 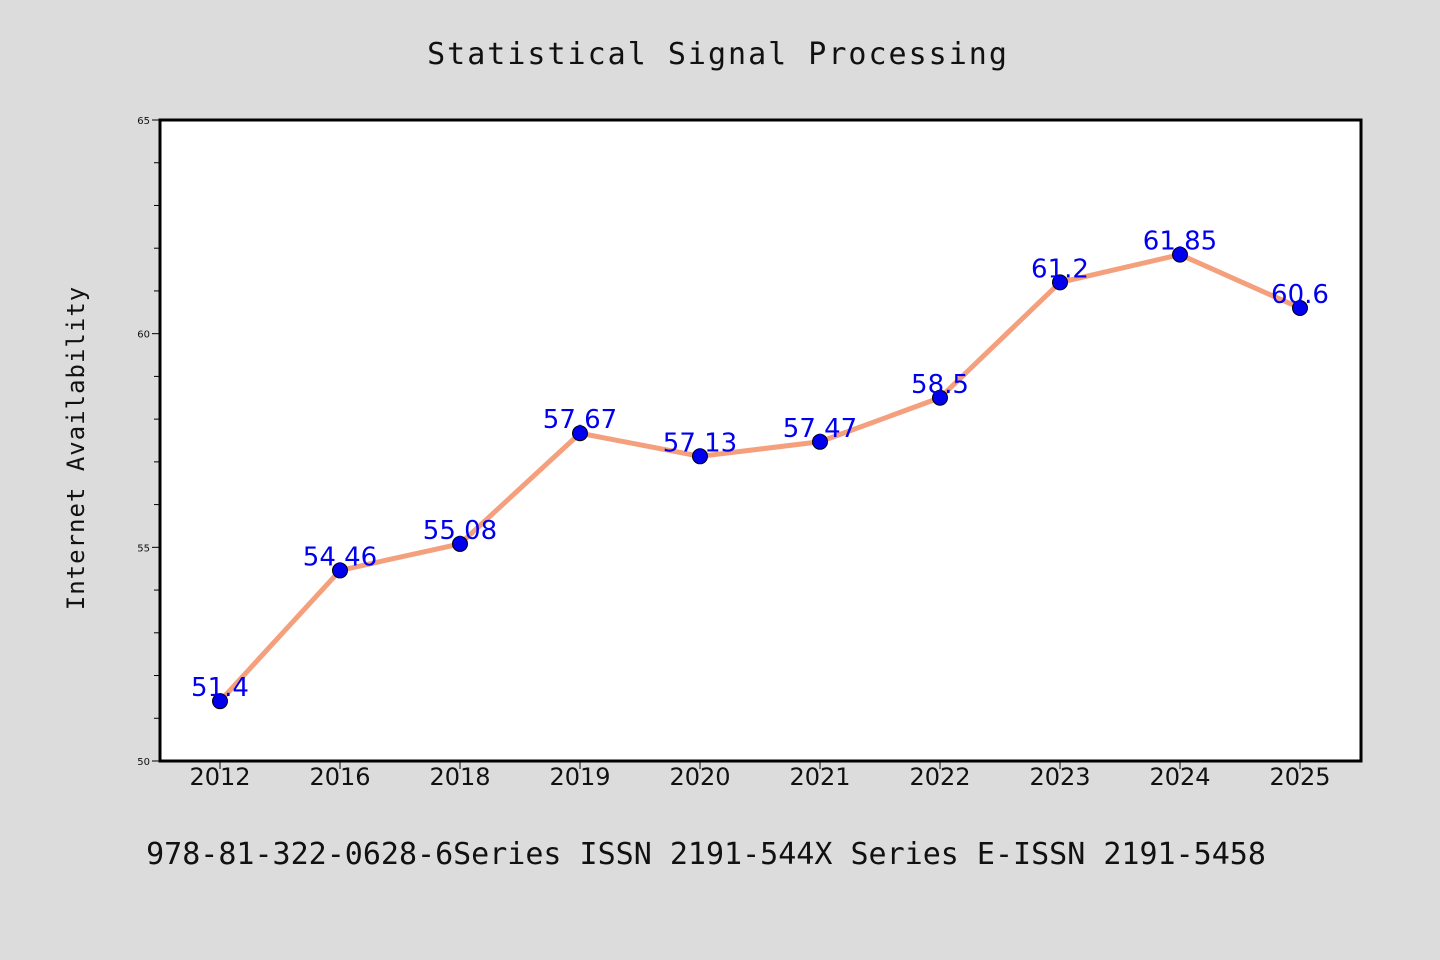 What do you see at coordinates (143, 121) in the screenshot?
I see `y-tick-label: 65` at bounding box center [143, 121].